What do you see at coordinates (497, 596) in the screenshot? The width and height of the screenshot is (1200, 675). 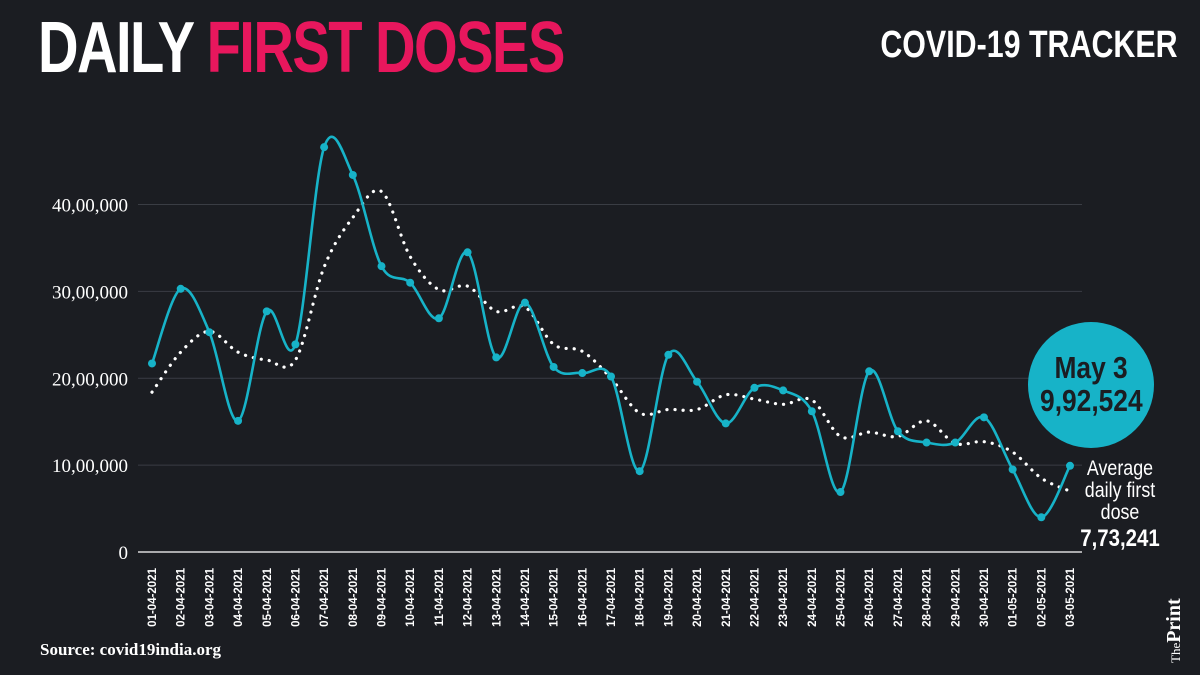 I see `x-tick-label: 13-04-2021` at bounding box center [497, 596].